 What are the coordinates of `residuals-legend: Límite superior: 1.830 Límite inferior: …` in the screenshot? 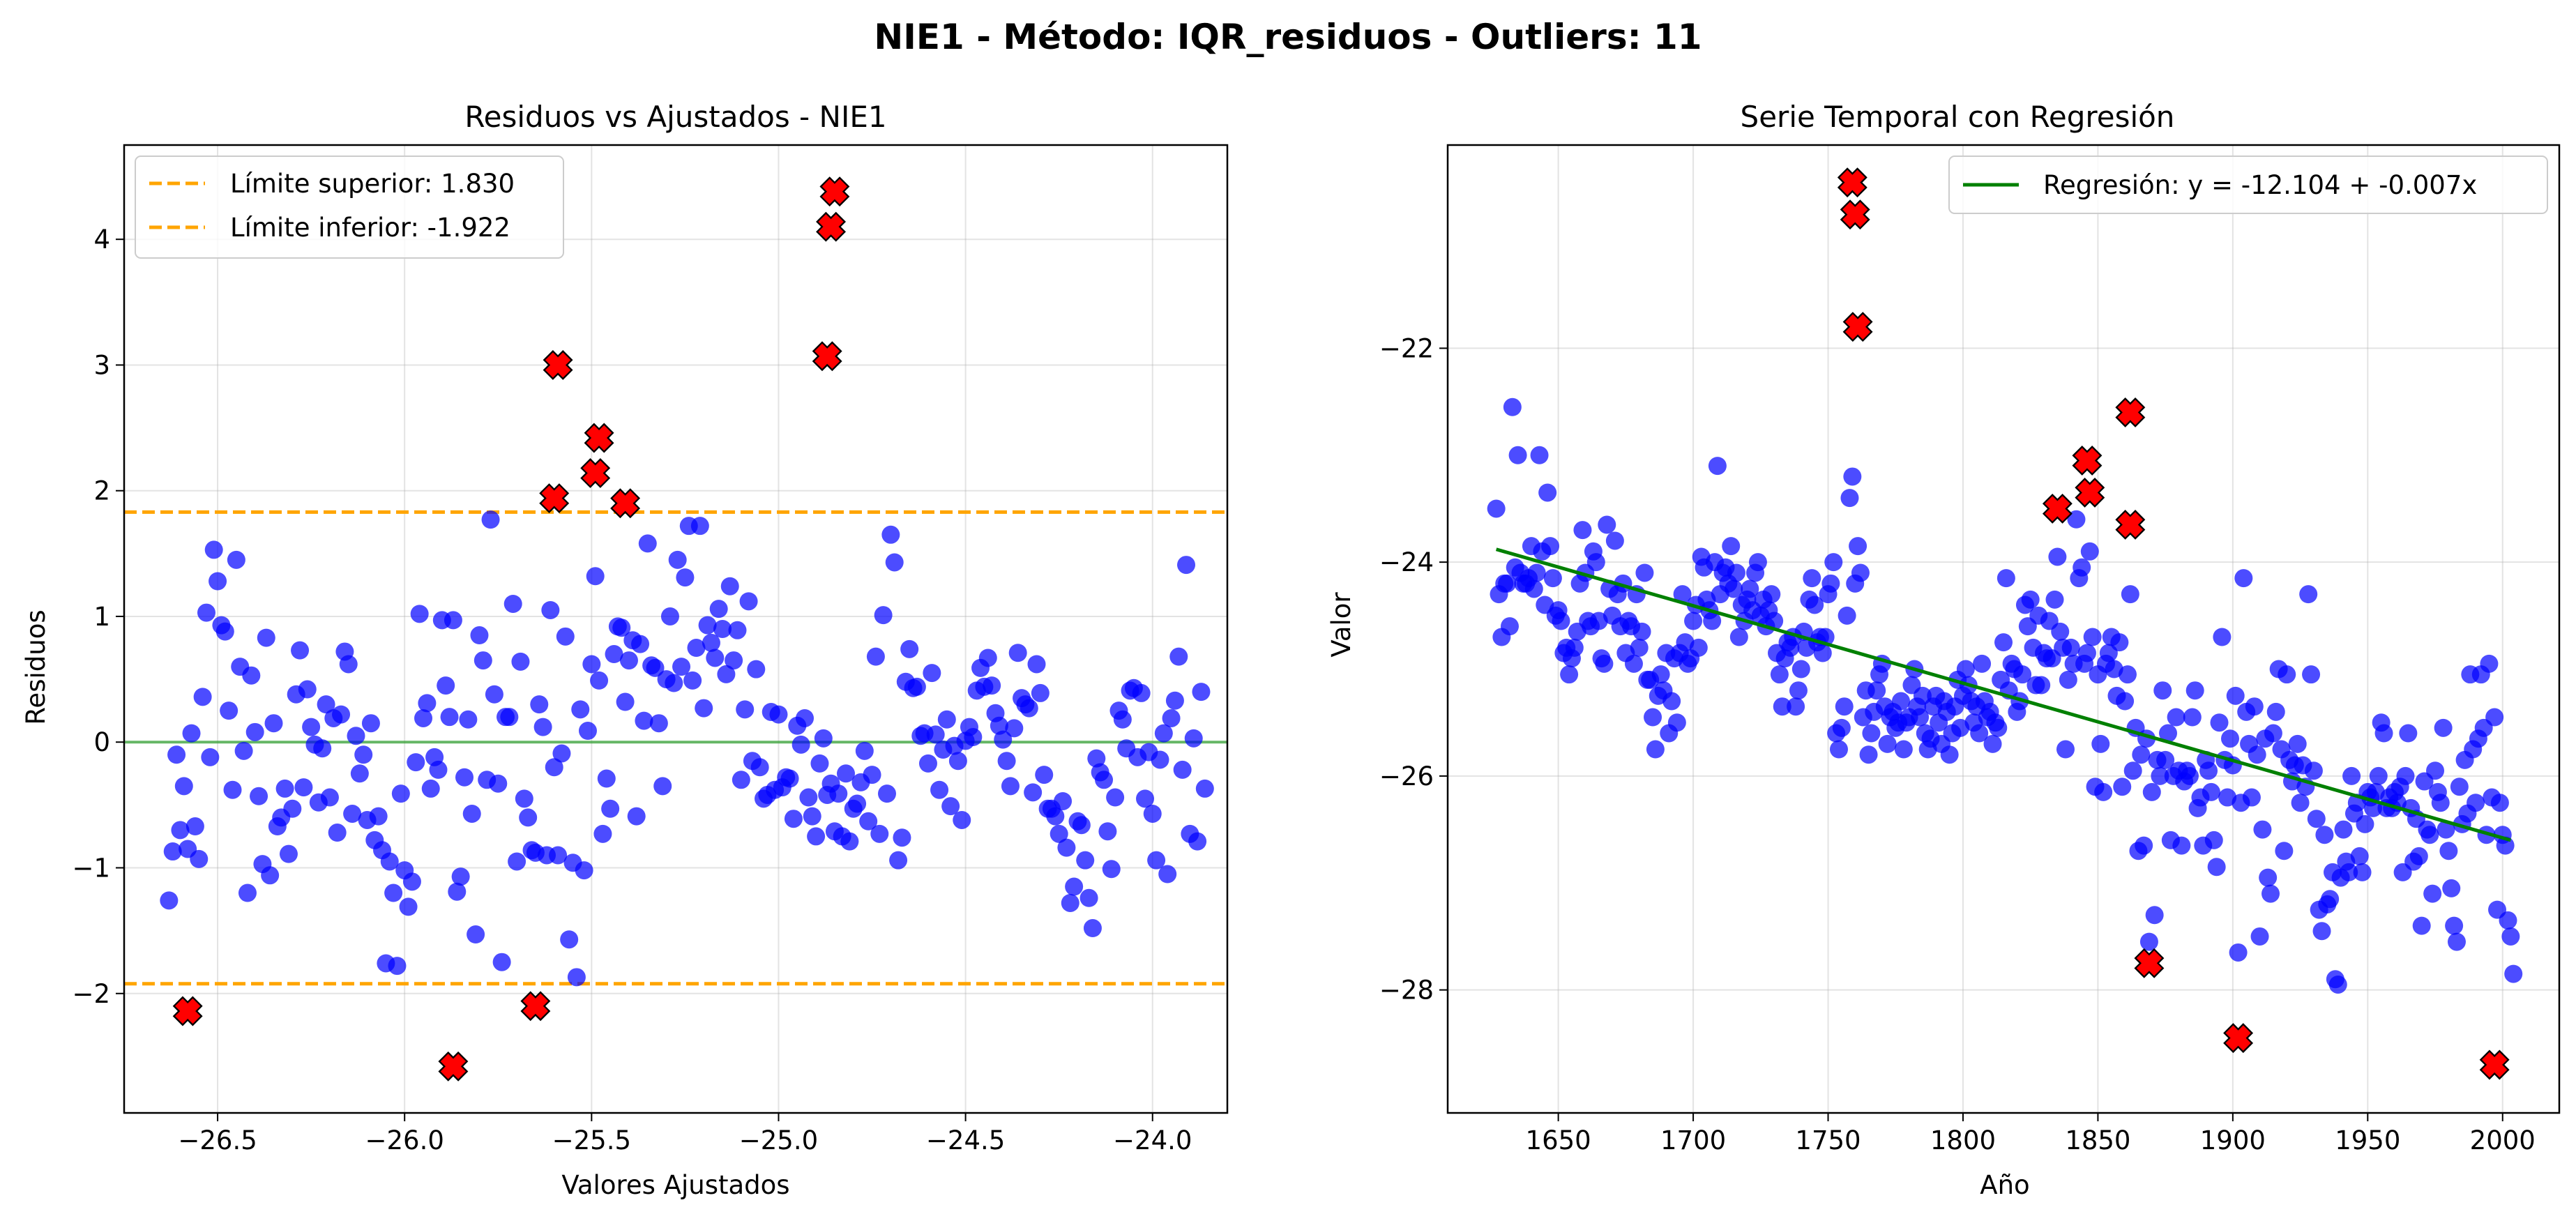 It's located at (349, 207).